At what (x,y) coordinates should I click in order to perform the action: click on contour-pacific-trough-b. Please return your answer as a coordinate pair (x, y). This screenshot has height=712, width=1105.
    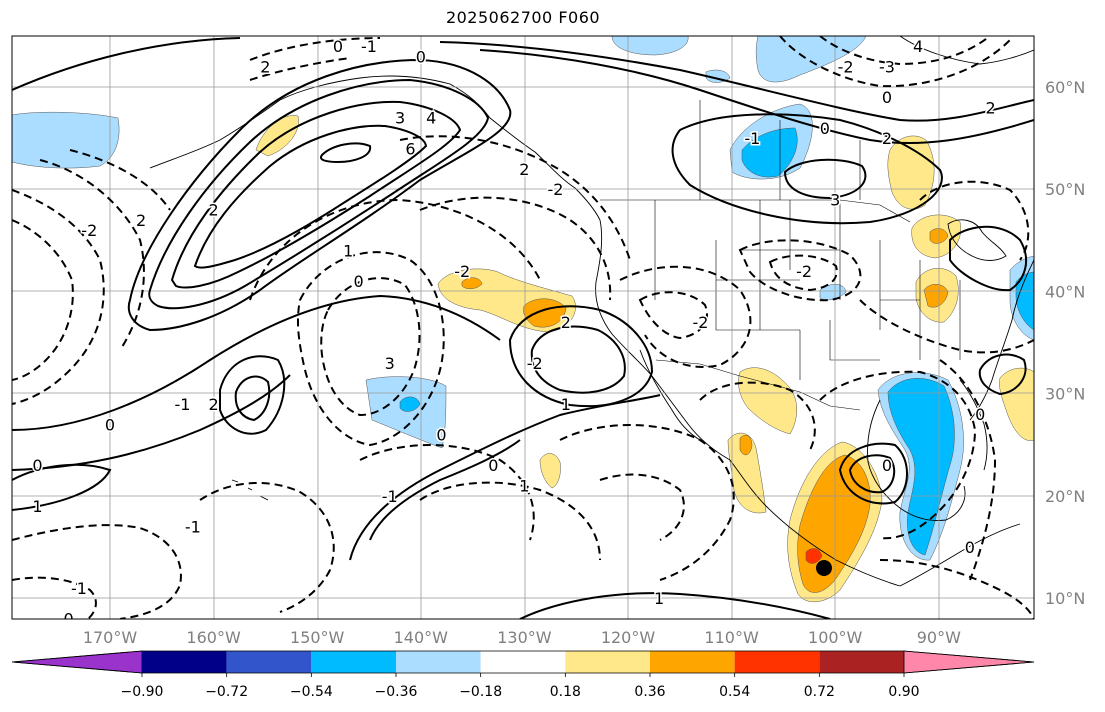
    Looking at the image, I should click on (370, 347).